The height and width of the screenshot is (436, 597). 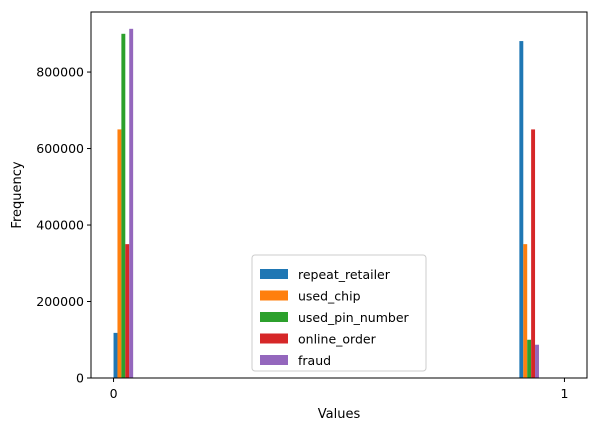 What do you see at coordinates (274, 338) in the screenshot?
I see `legend-swatch-online_order` at bounding box center [274, 338].